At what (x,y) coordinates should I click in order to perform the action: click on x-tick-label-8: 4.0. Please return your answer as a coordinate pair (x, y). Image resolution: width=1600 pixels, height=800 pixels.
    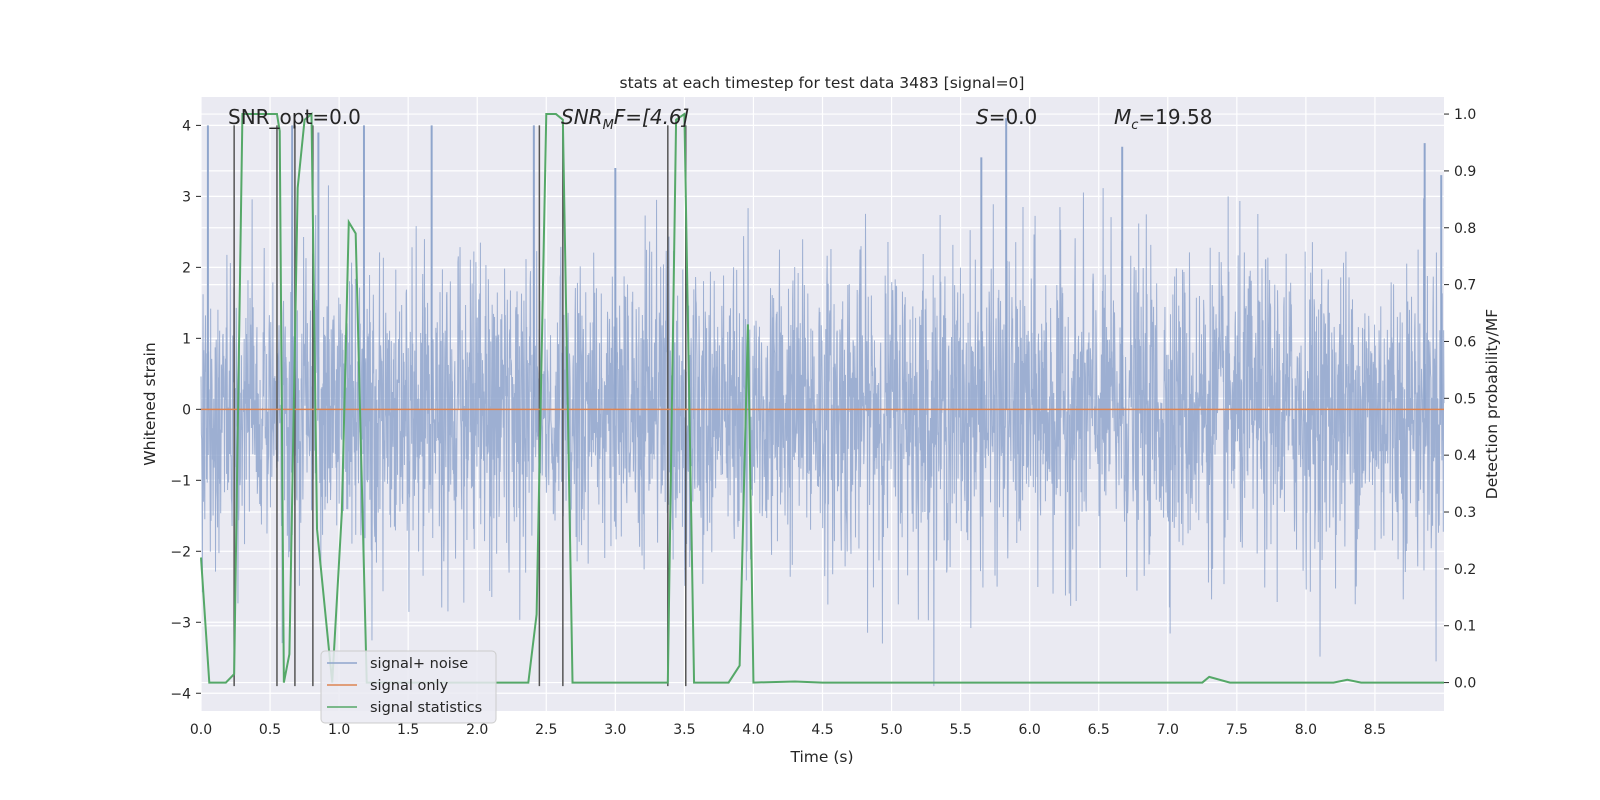
    Looking at the image, I should click on (753, 730).